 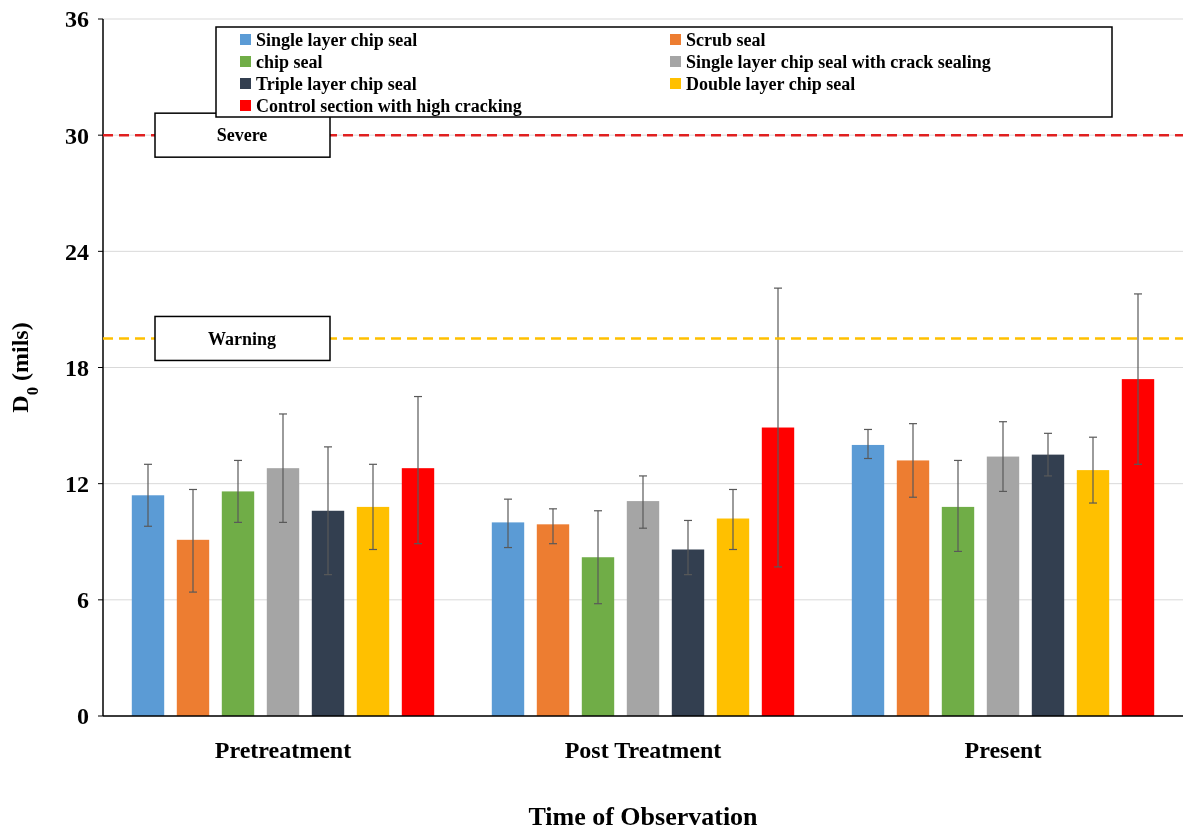 I want to click on x-tick-label: Present, so click(x=1003, y=750).